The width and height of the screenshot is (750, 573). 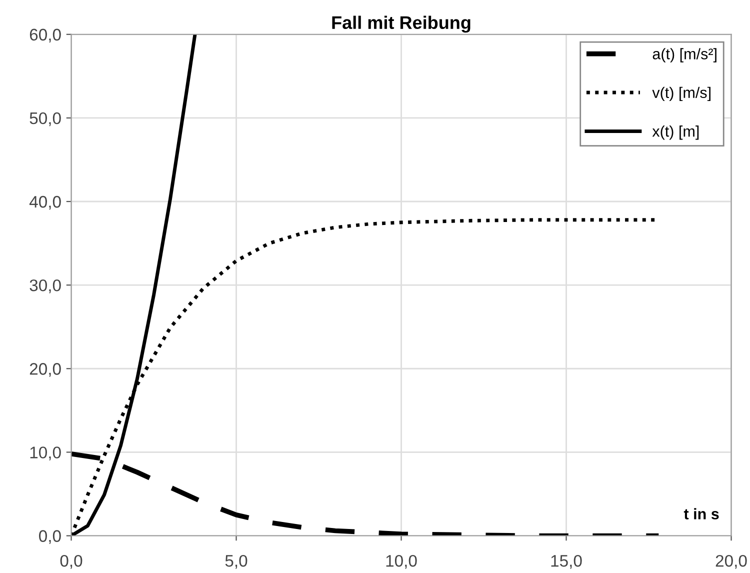 I want to click on x-tick-label: 0,0, so click(x=71, y=561).